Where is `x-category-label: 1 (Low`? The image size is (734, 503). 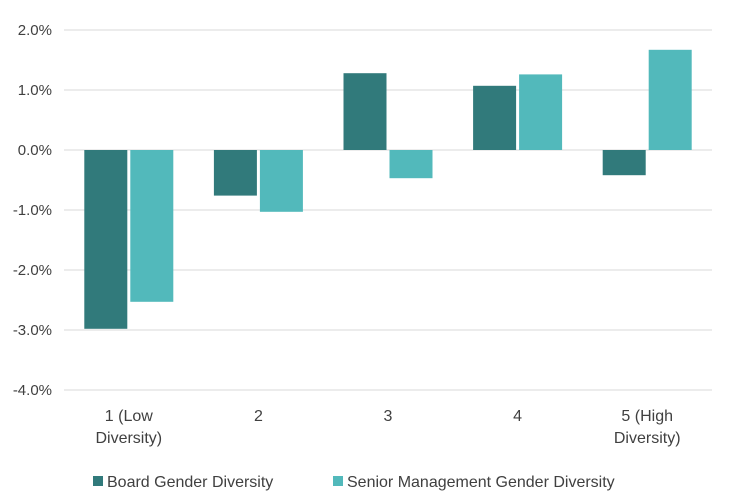
x-category-label: 1 (Low is located at coordinates (129, 416).